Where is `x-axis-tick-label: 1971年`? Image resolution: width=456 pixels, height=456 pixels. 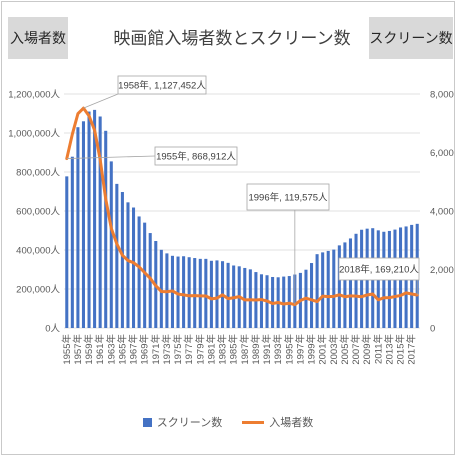
x-axis-tick-label: 1971年 is located at coordinates (156, 349).